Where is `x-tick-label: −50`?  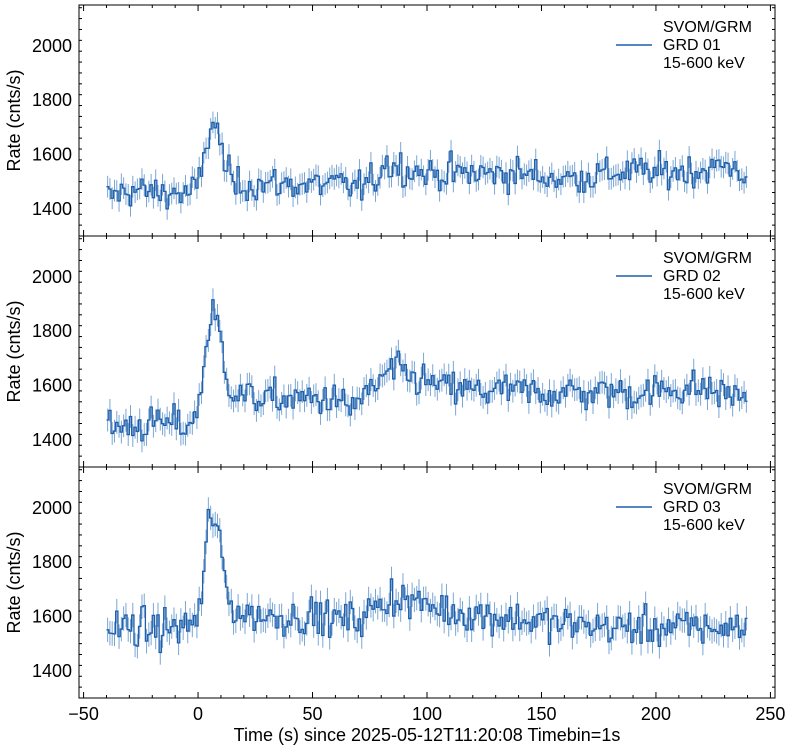
x-tick-label: −50 is located at coordinates (83, 714).